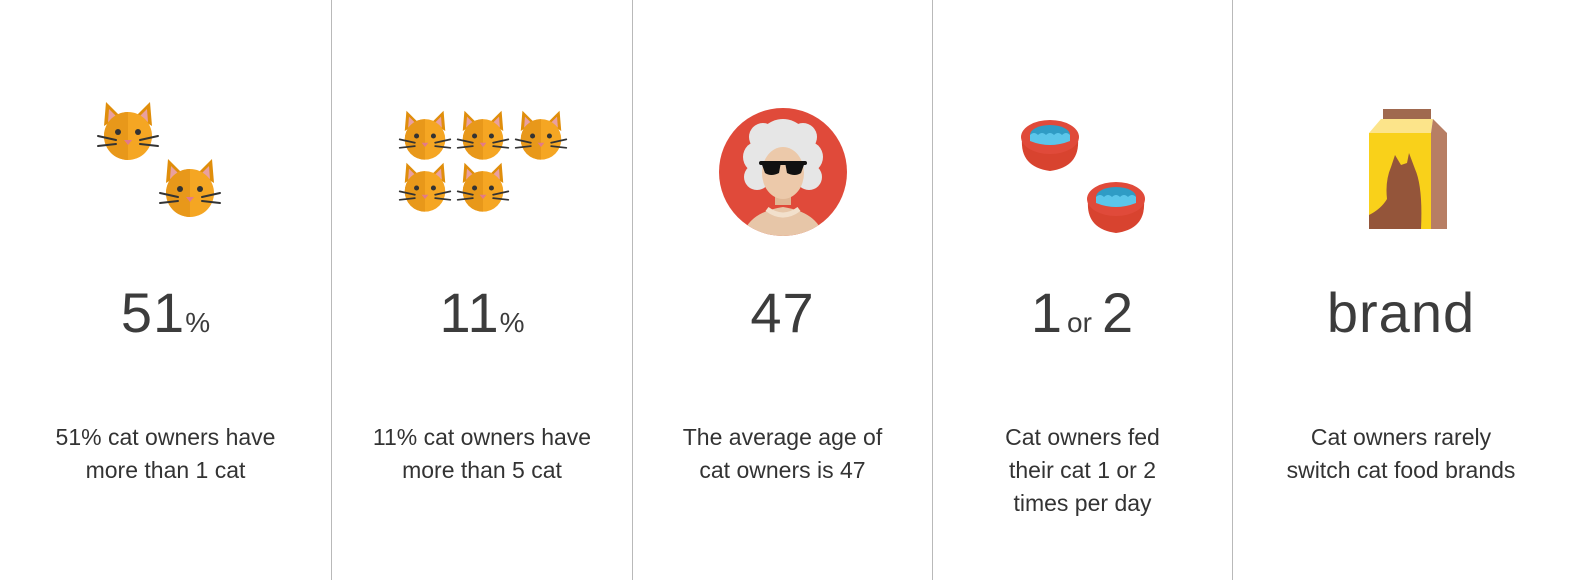  Describe the element at coordinates (165, 437) in the screenshot. I see `description-line: 51% cat owners have` at that location.